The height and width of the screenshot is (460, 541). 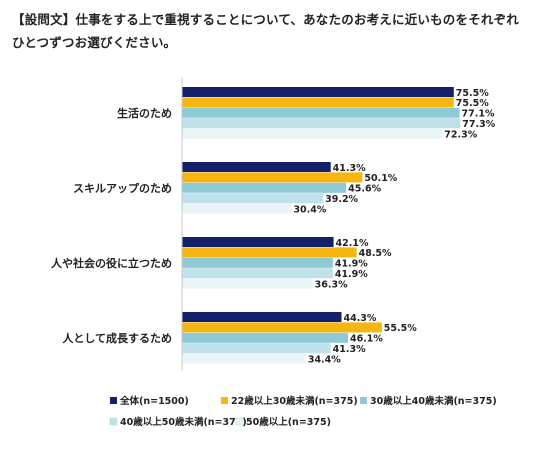 I want to click on legend-item: 全体(n=1500), so click(x=149, y=401).